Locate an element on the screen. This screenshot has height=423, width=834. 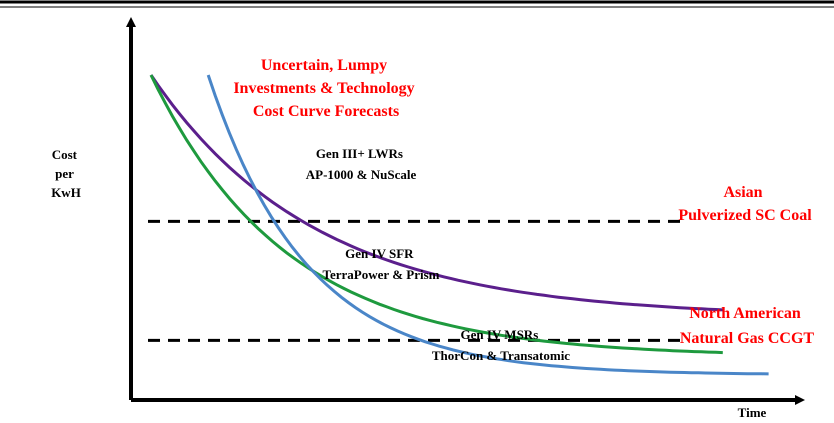
ref-label-gas: North American Natural Gas CCGT is located at coordinates (747, 326).